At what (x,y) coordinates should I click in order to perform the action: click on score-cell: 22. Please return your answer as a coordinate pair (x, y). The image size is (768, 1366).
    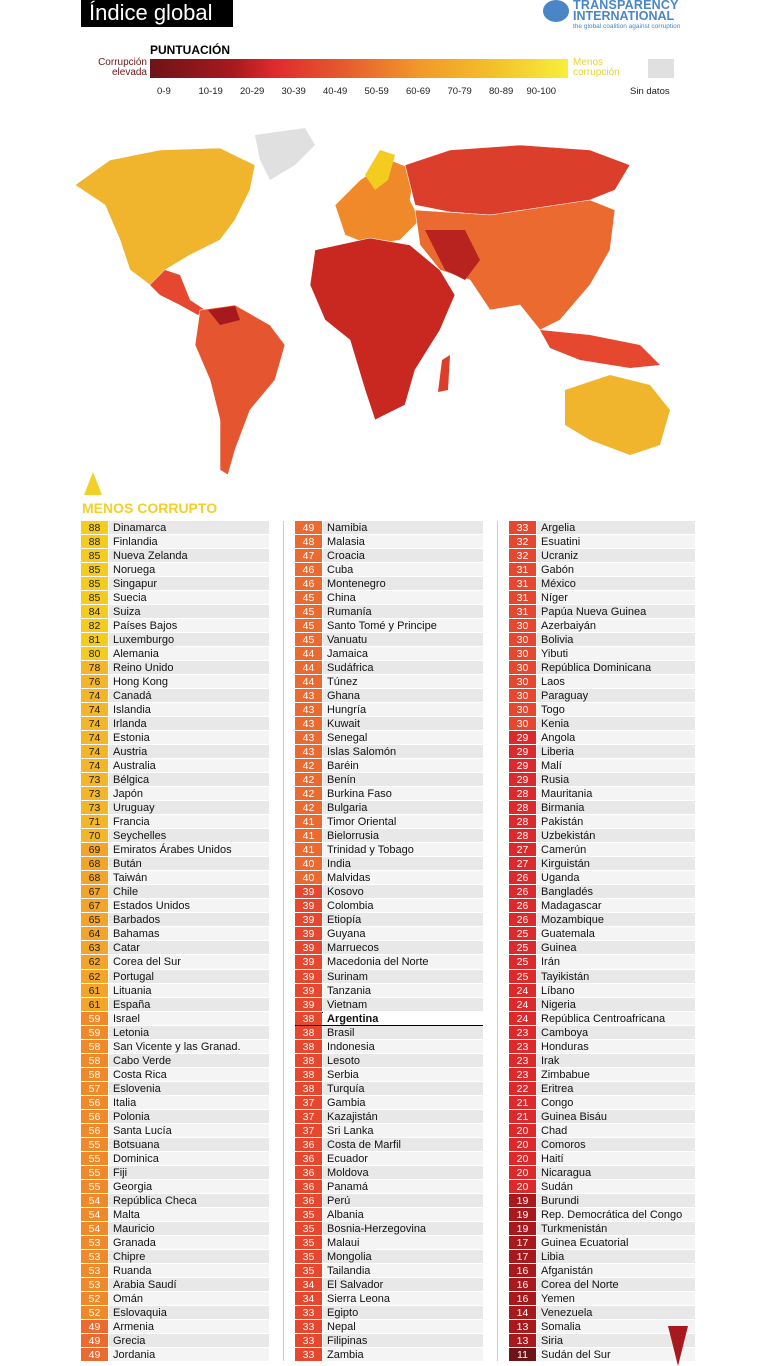
    Looking at the image, I should click on (522, 1088).